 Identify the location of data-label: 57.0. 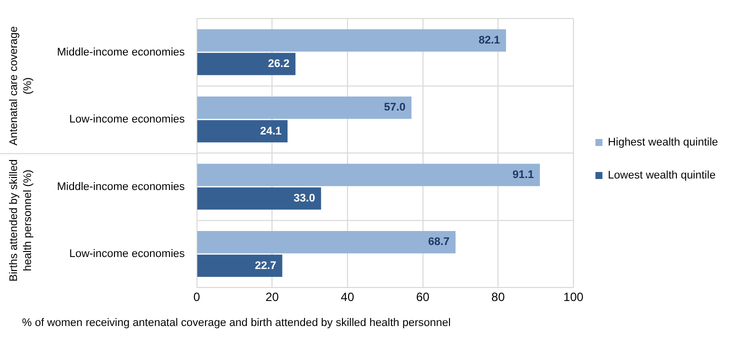
(395, 108).